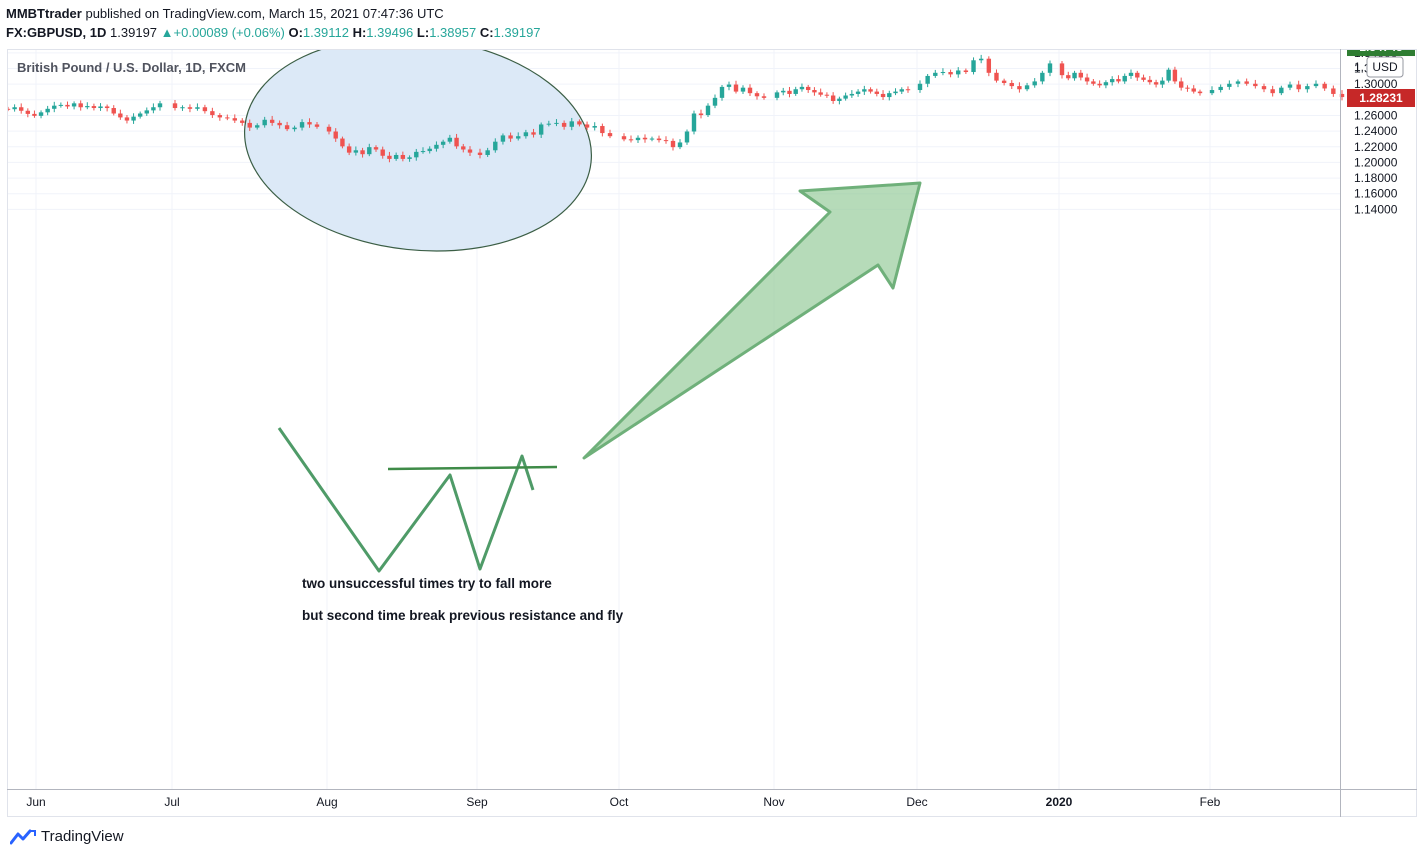  What do you see at coordinates (1376, 147) in the screenshot?
I see `price-tick-label: 1.22000` at bounding box center [1376, 147].